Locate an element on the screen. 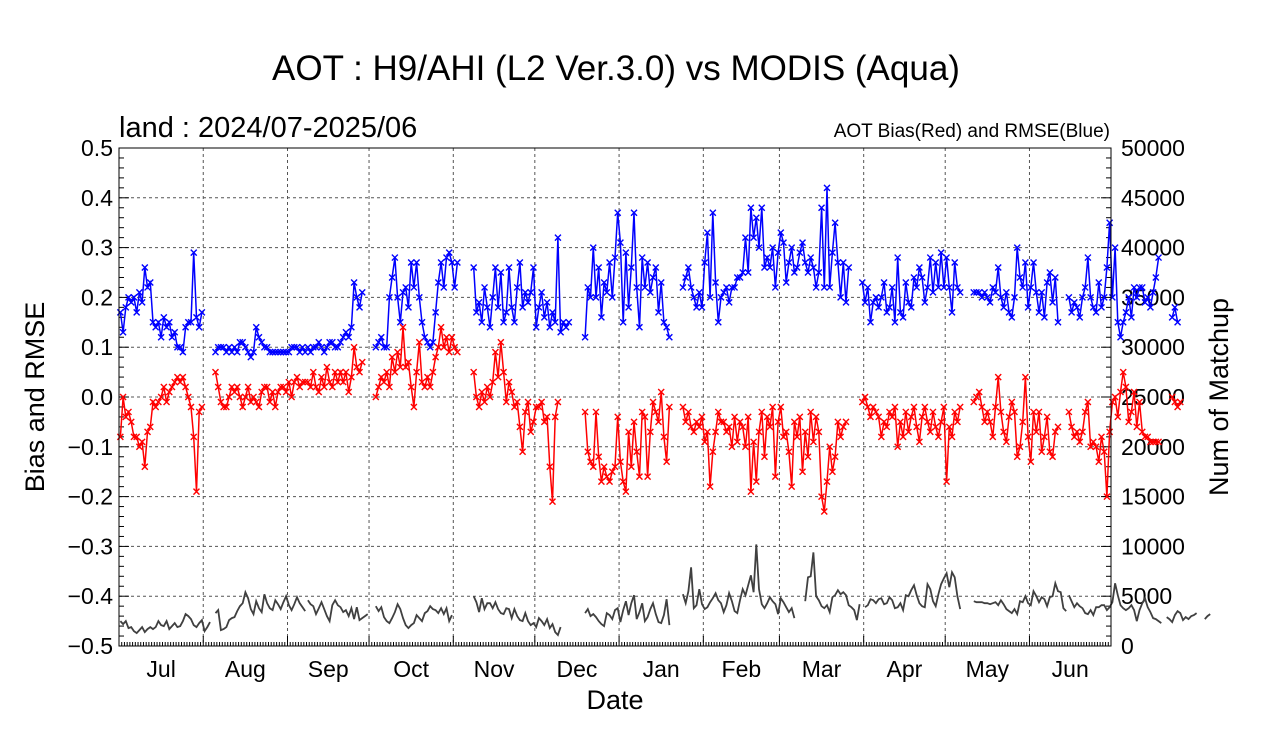 The image size is (1263, 752). x-tick-label: Apr is located at coordinates (905, 669).